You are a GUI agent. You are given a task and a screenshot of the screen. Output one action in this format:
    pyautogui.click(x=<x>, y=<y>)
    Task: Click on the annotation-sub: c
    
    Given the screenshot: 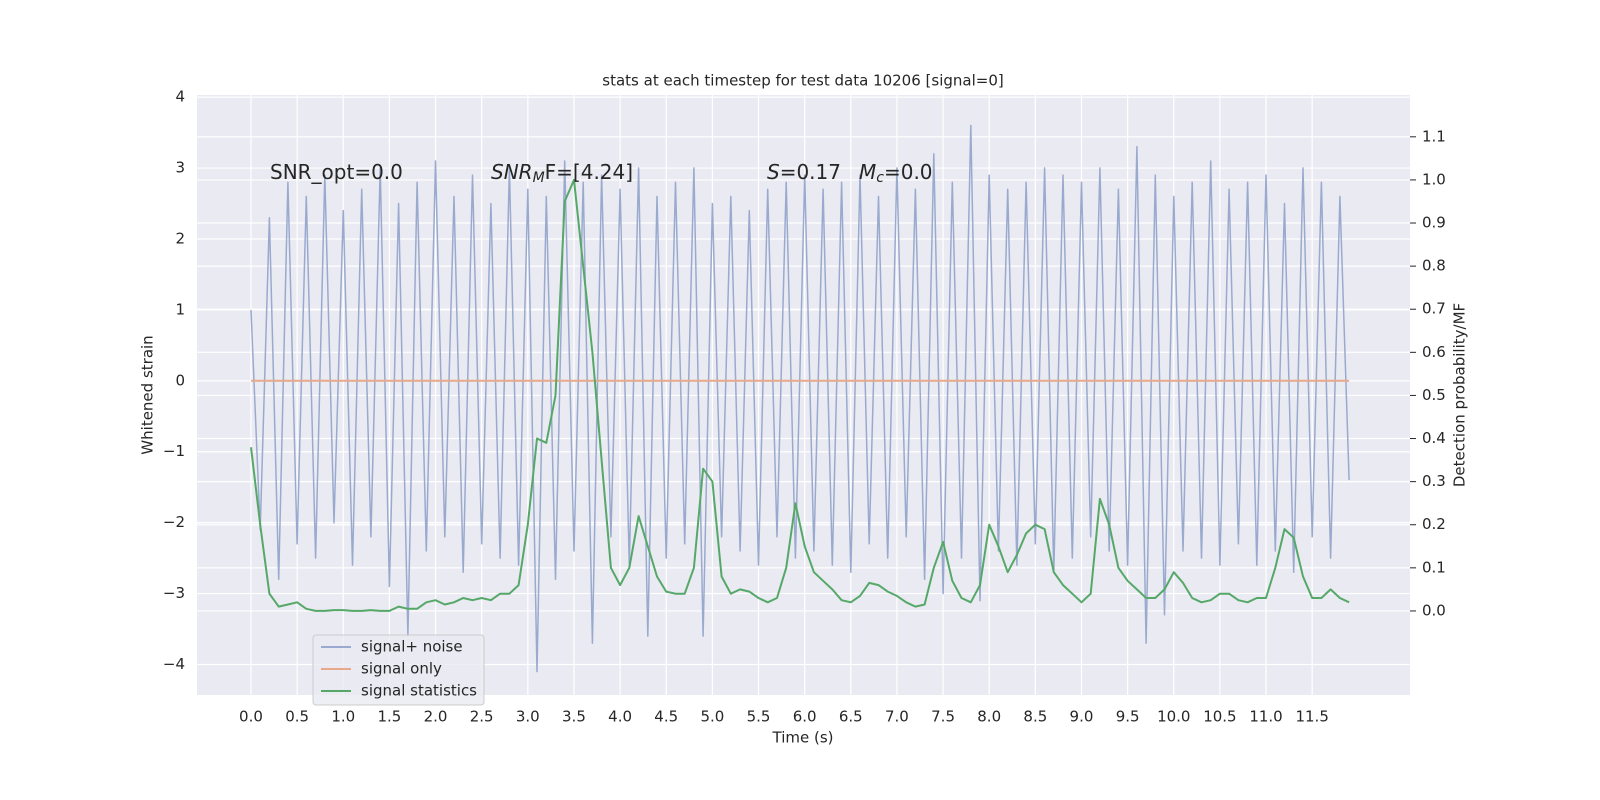 What is the action you would take?
    pyautogui.click(x=880, y=178)
    